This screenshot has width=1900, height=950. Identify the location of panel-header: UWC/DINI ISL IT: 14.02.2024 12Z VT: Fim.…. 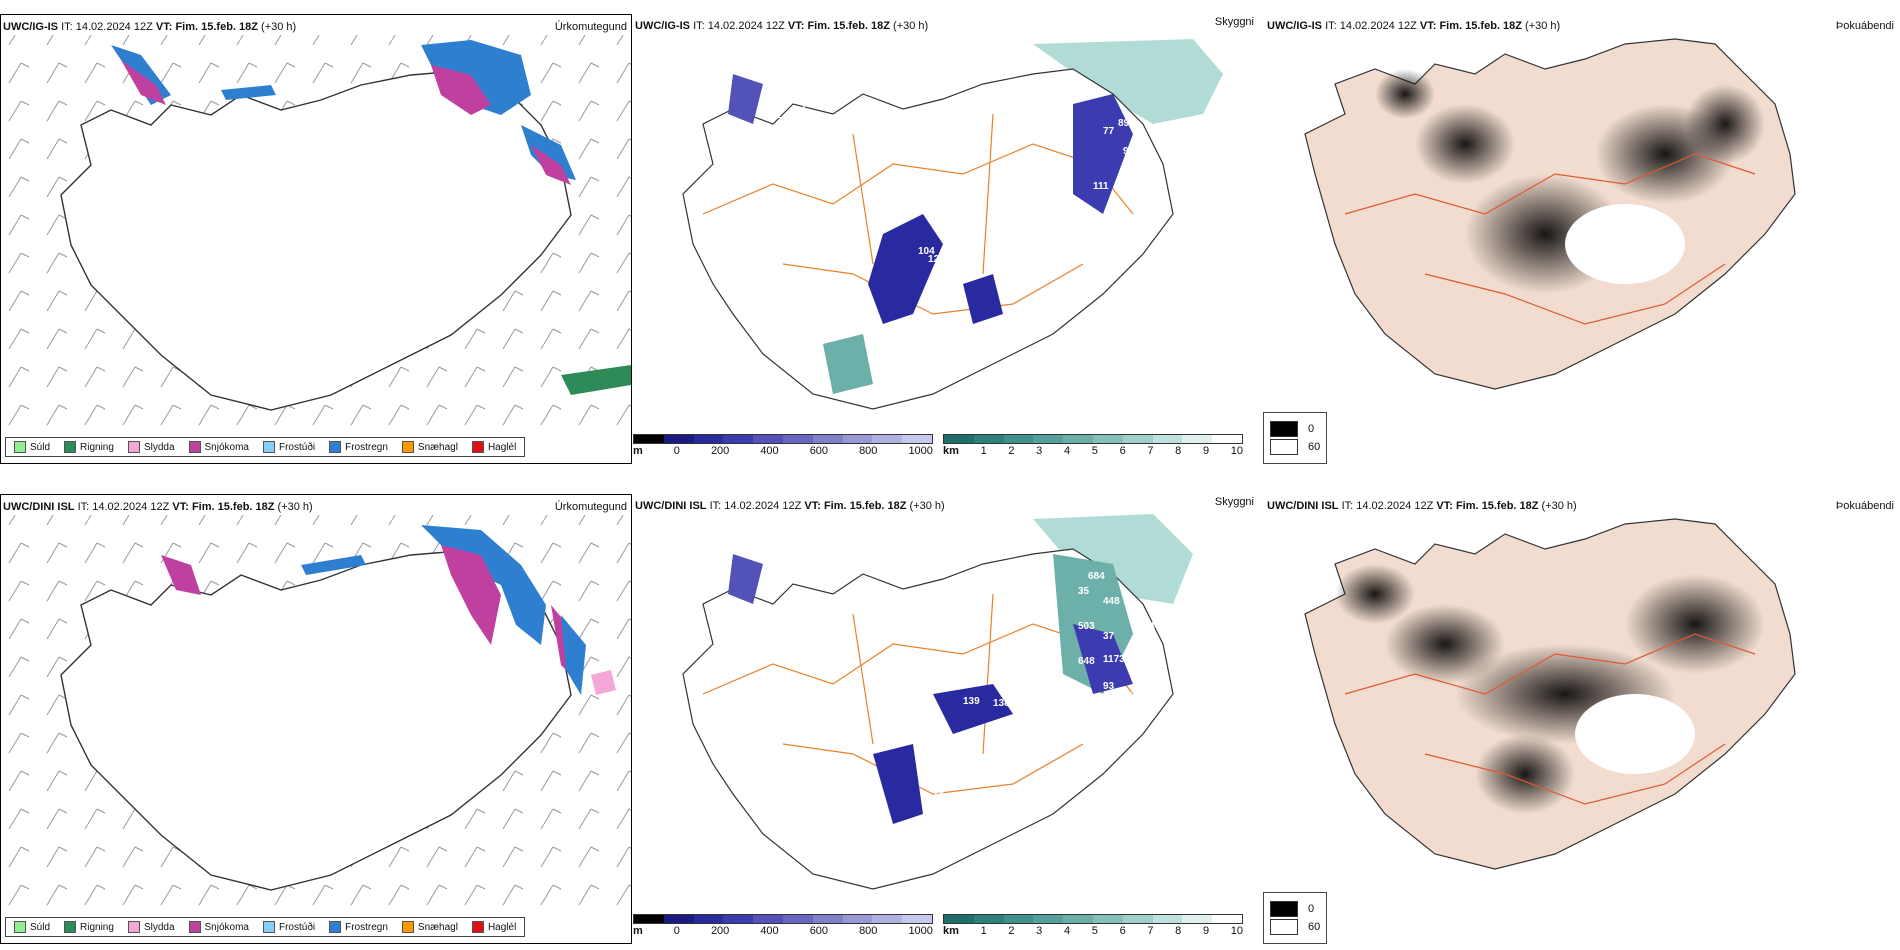
(790, 506).